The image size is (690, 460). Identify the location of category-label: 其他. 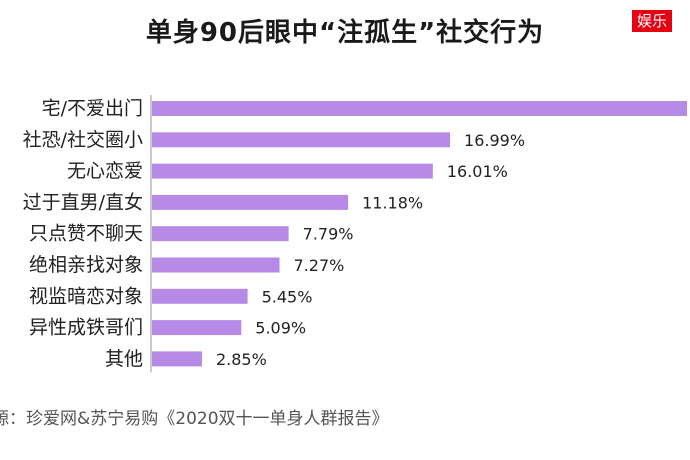
(124, 359).